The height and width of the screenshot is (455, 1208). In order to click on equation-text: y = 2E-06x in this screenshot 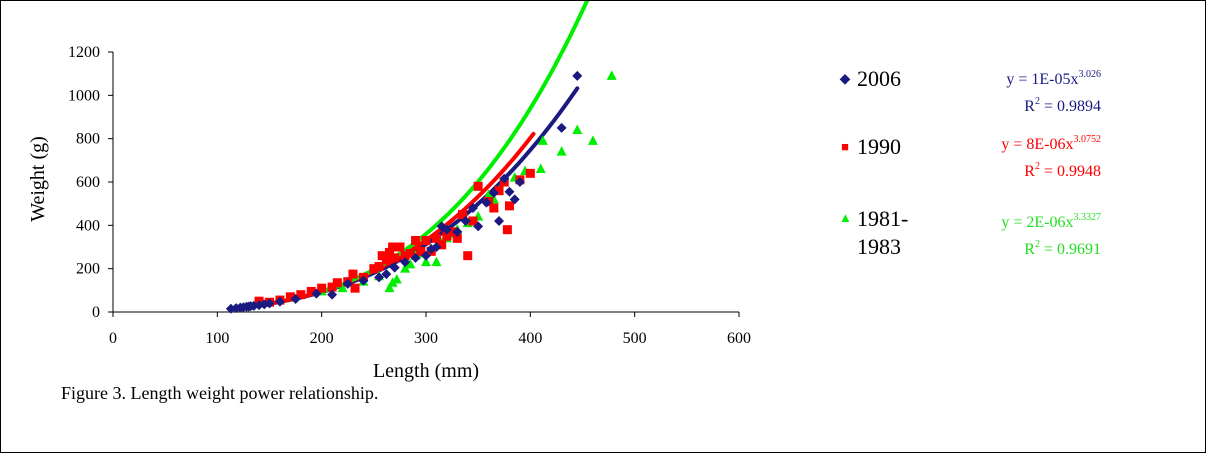, I will do `click(1037, 222)`.